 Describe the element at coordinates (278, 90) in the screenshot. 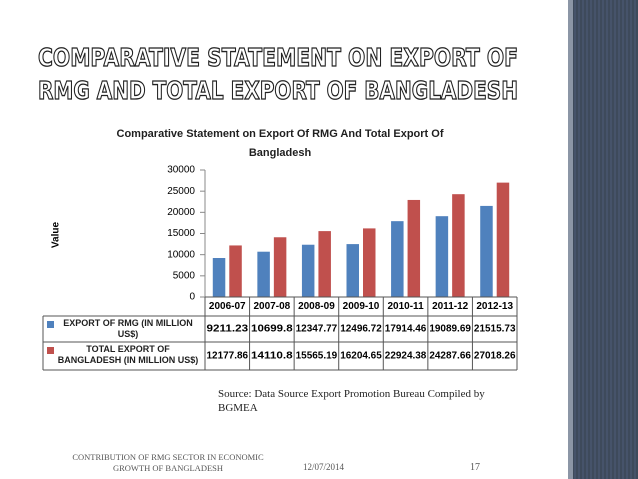

I see `slide-title: RMG AND TOTAL EXPORT OF BANGLADESH` at that location.